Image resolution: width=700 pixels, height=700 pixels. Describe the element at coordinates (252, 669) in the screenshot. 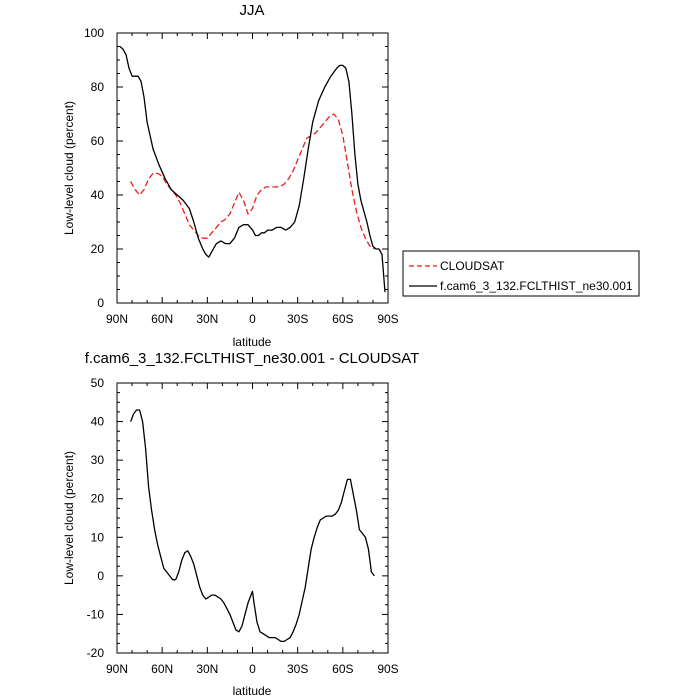

I see `bottom-panel-xtick-label: 0` at that location.